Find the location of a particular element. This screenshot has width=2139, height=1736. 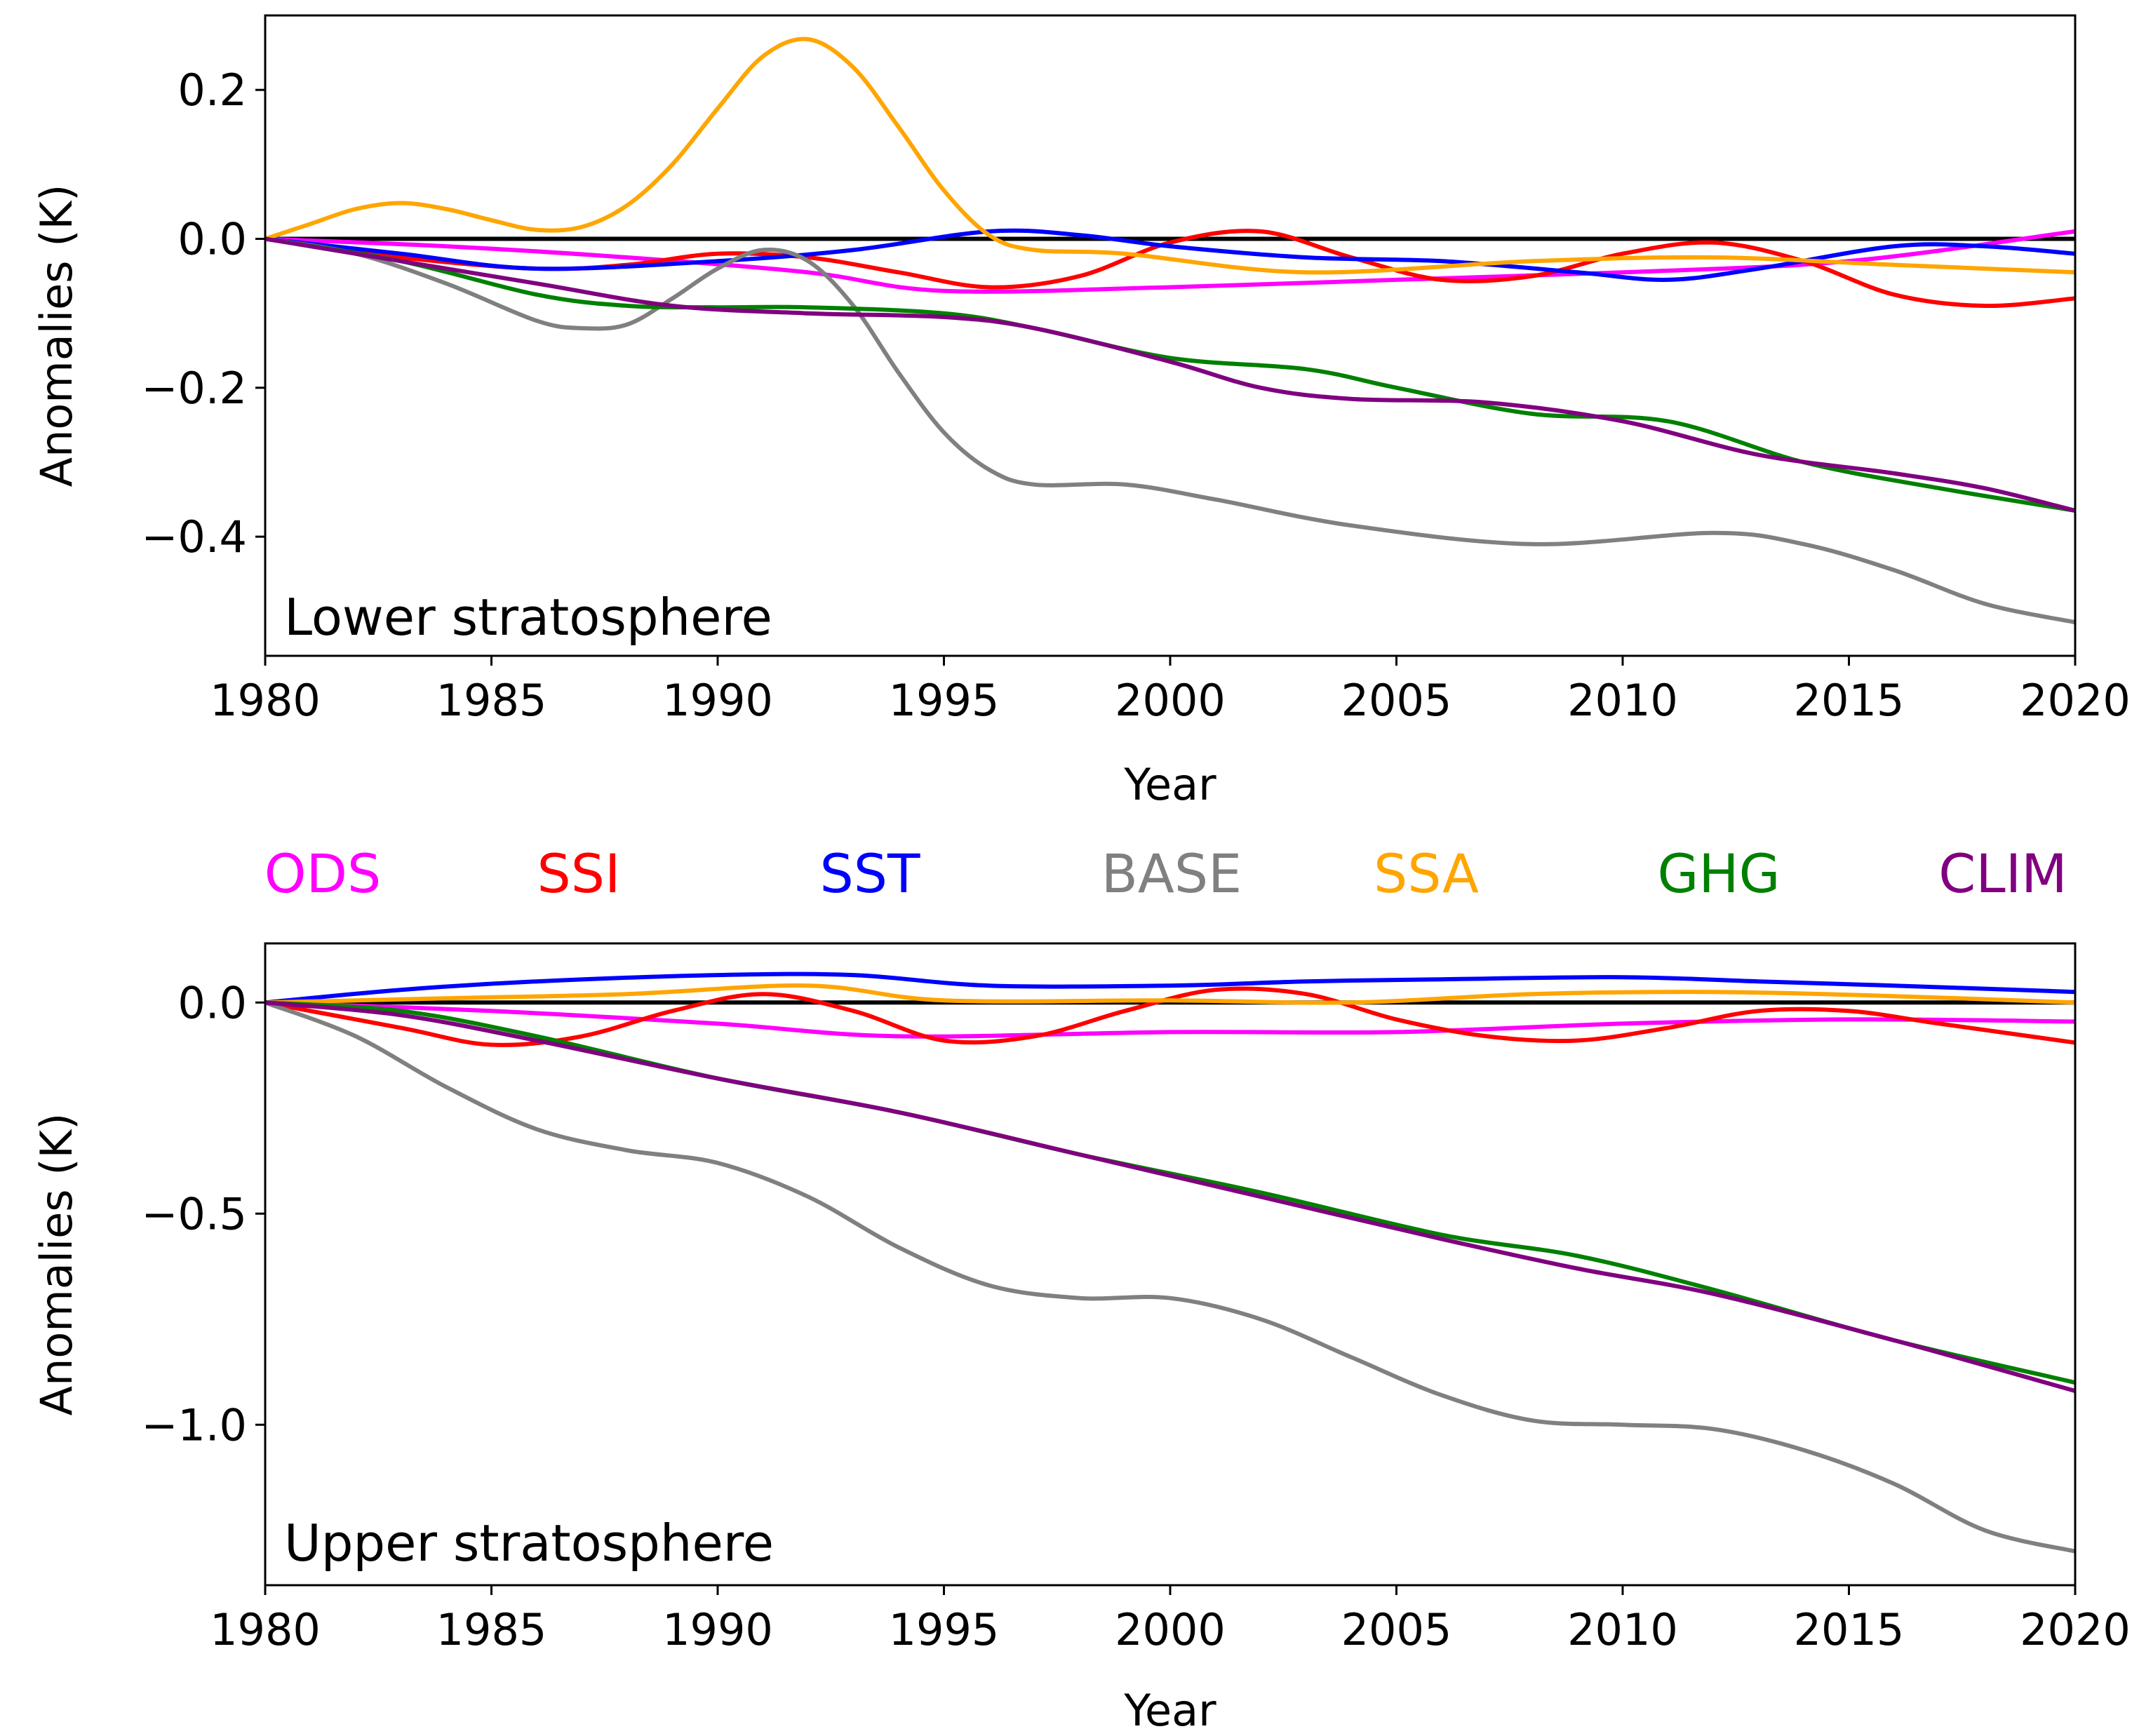

panel-label: Lower stratosphere is located at coordinates (528, 617).